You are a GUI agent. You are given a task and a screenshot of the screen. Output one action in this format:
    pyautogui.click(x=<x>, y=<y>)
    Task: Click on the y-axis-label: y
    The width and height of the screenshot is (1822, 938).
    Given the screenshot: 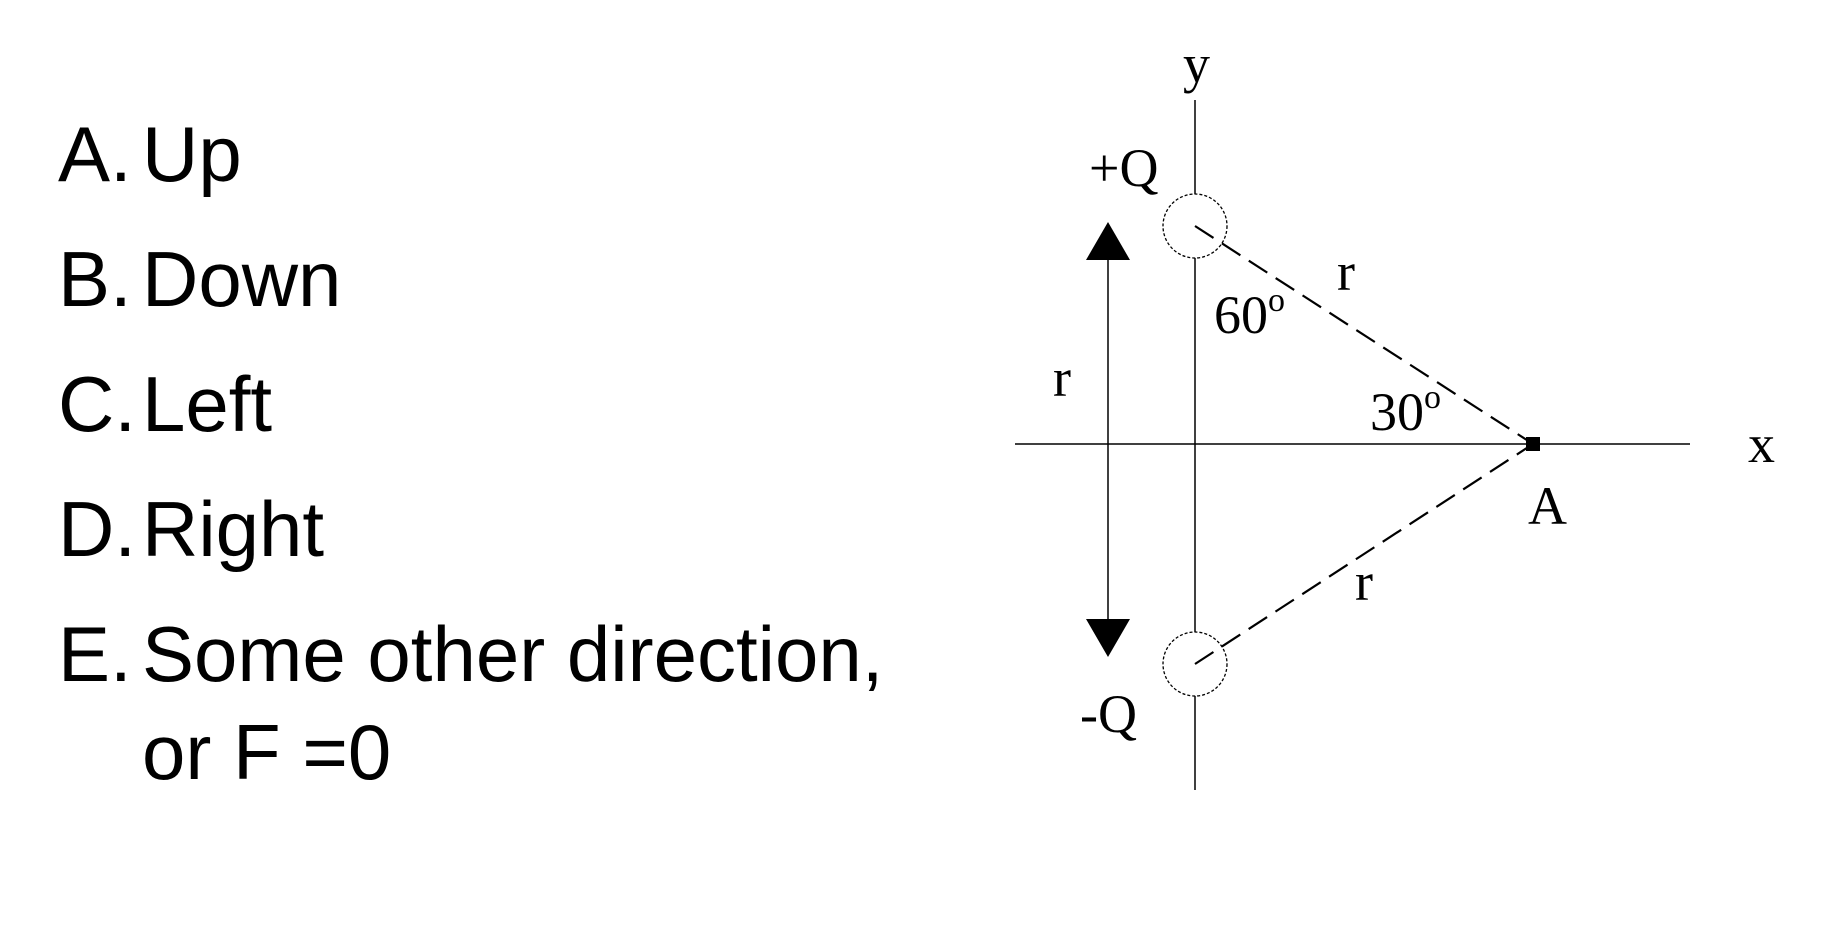 What is the action you would take?
    pyautogui.click(x=1196, y=64)
    